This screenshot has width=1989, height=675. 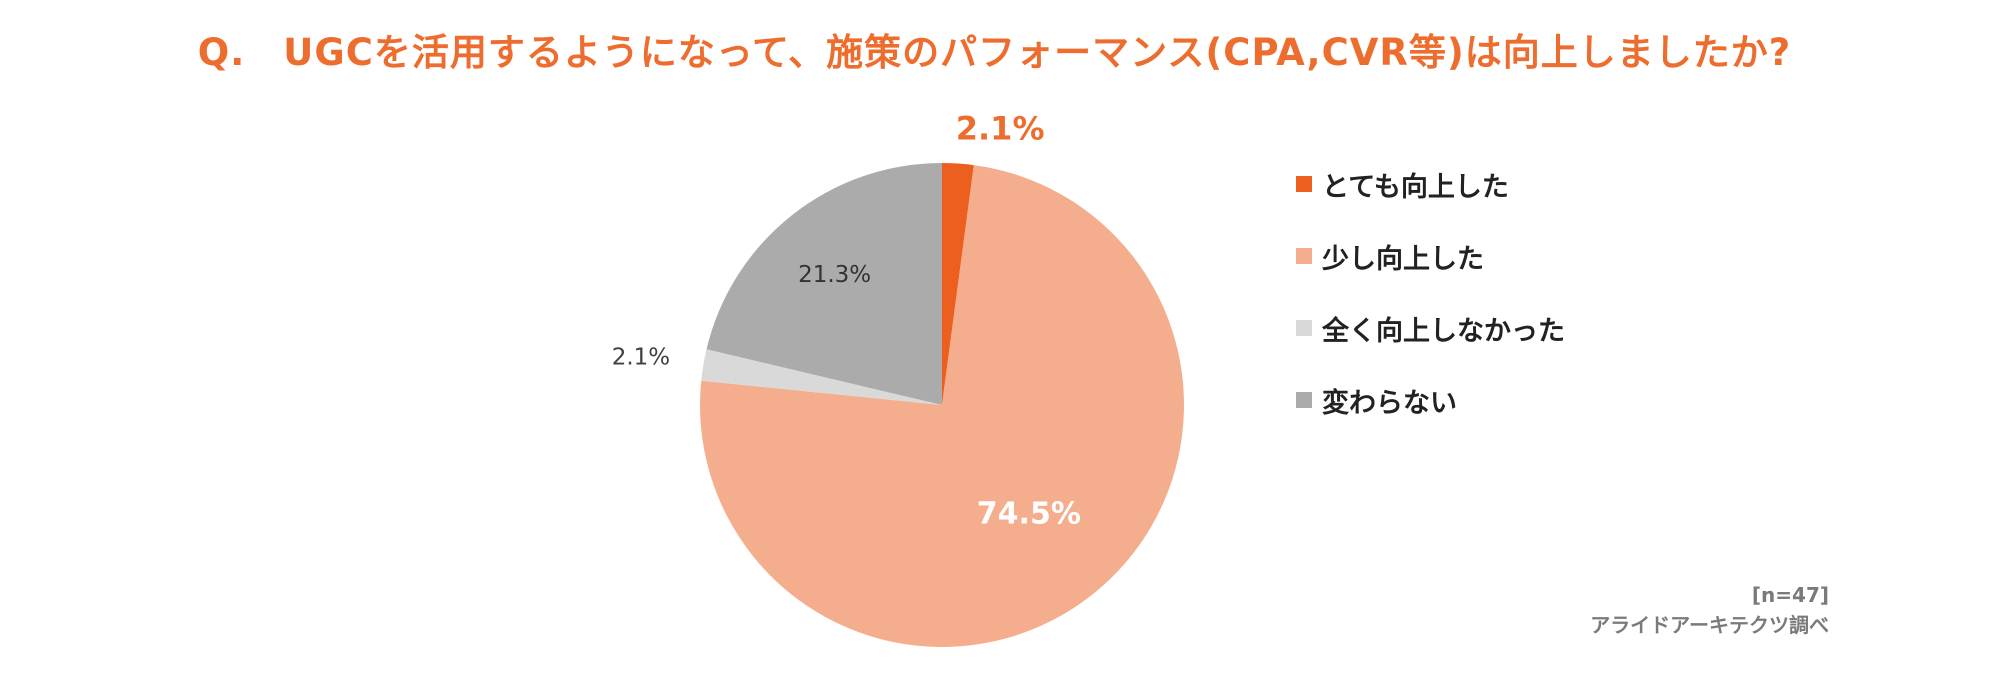 I want to click on legend-item-slightly-improved: 少し向上した, so click(x=1430, y=256).